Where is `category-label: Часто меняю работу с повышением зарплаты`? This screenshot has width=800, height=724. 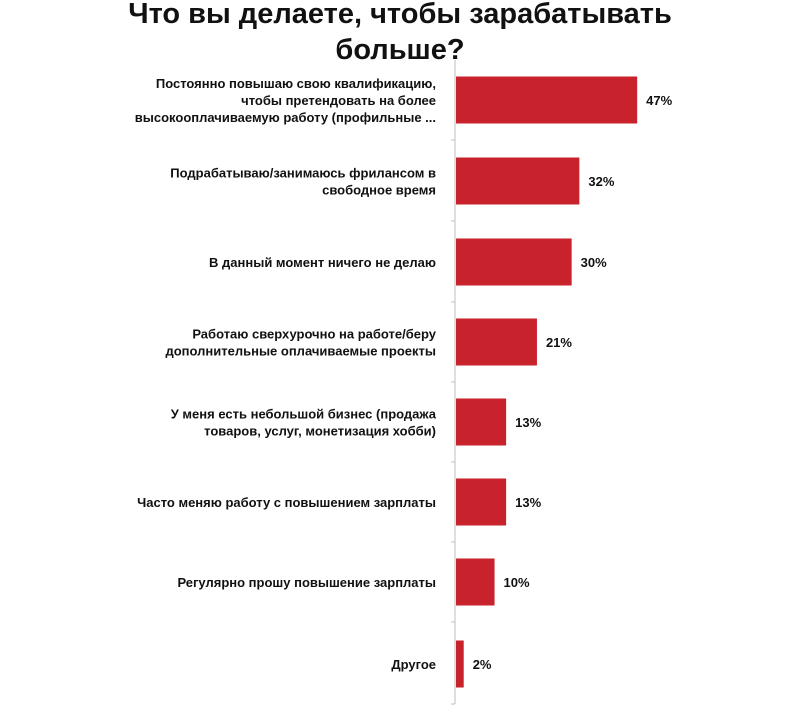 category-label: Часто меняю работу с повышением зарплаты is located at coordinates (286, 502).